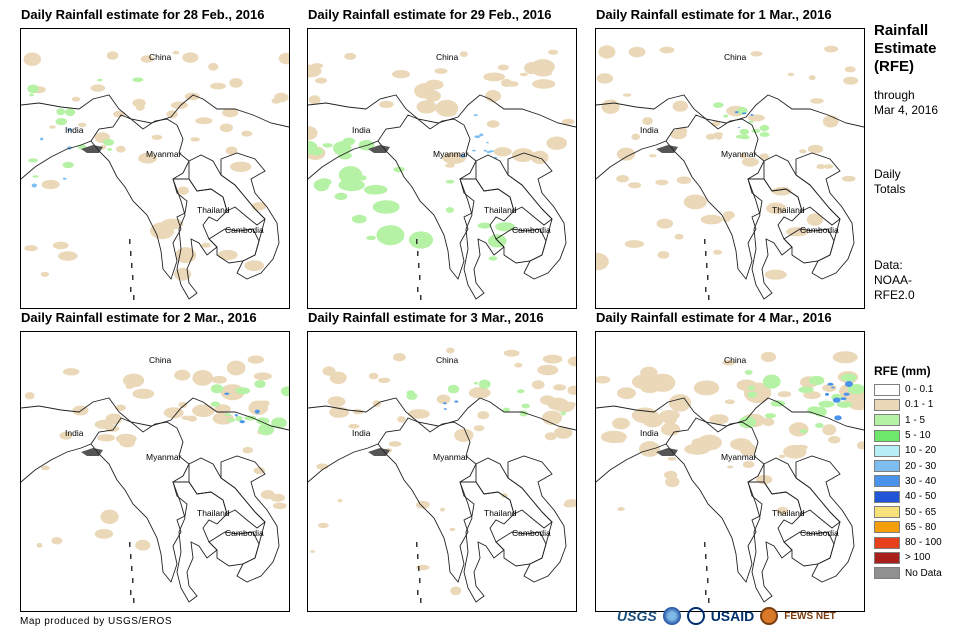 The image size is (967, 639). What do you see at coordinates (908, 450) in the screenshot?
I see `legend-item: 10 - 20` at bounding box center [908, 450].